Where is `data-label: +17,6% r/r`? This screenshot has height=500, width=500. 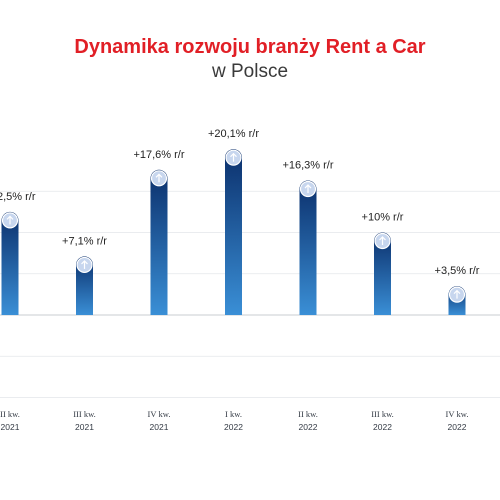
data-label: +17,6% r/r is located at coordinates (158, 155).